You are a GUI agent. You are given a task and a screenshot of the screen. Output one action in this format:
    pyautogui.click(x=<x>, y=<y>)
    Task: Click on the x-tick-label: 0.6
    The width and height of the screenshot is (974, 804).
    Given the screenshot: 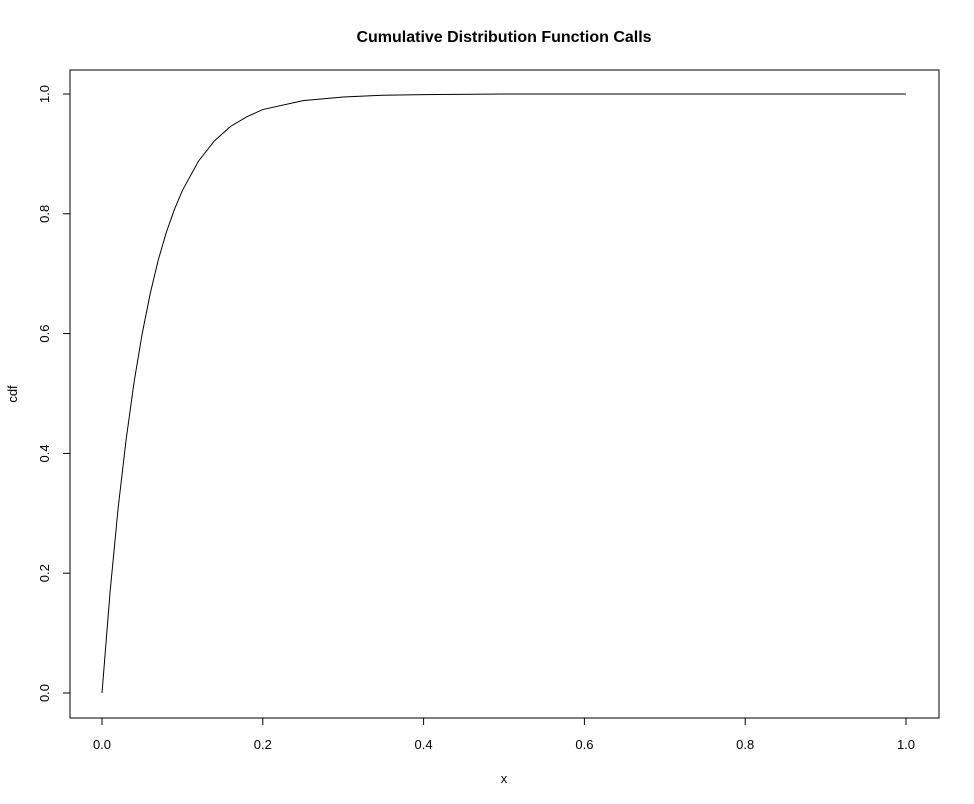 What is the action you would take?
    pyautogui.click(x=584, y=744)
    